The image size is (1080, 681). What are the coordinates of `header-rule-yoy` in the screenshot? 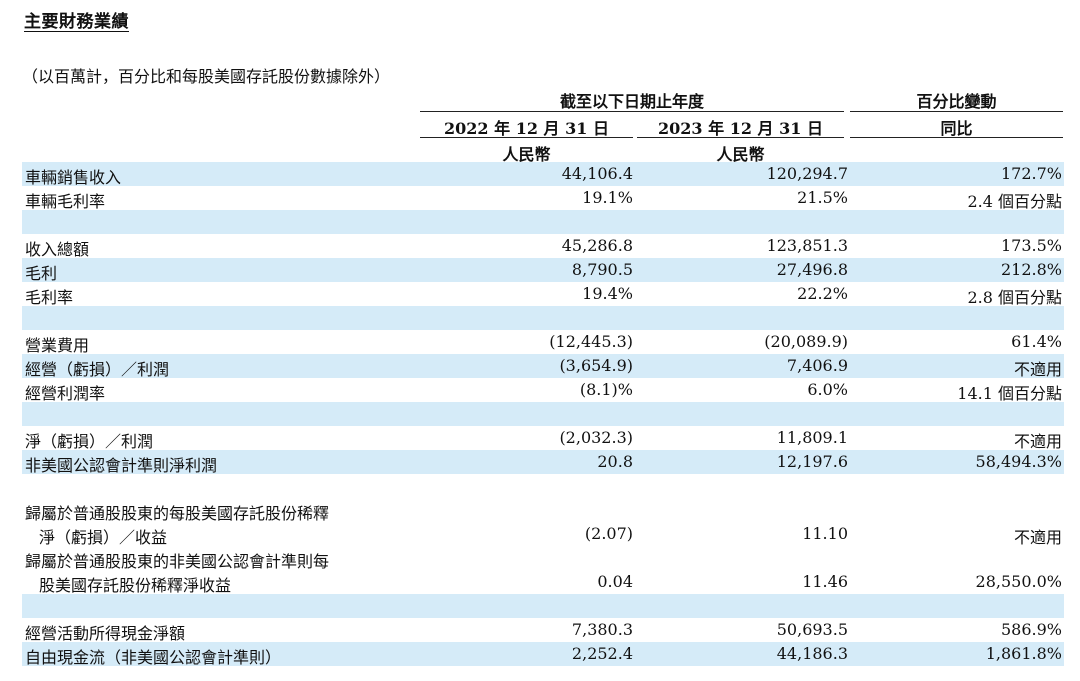 It's located at (956, 137).